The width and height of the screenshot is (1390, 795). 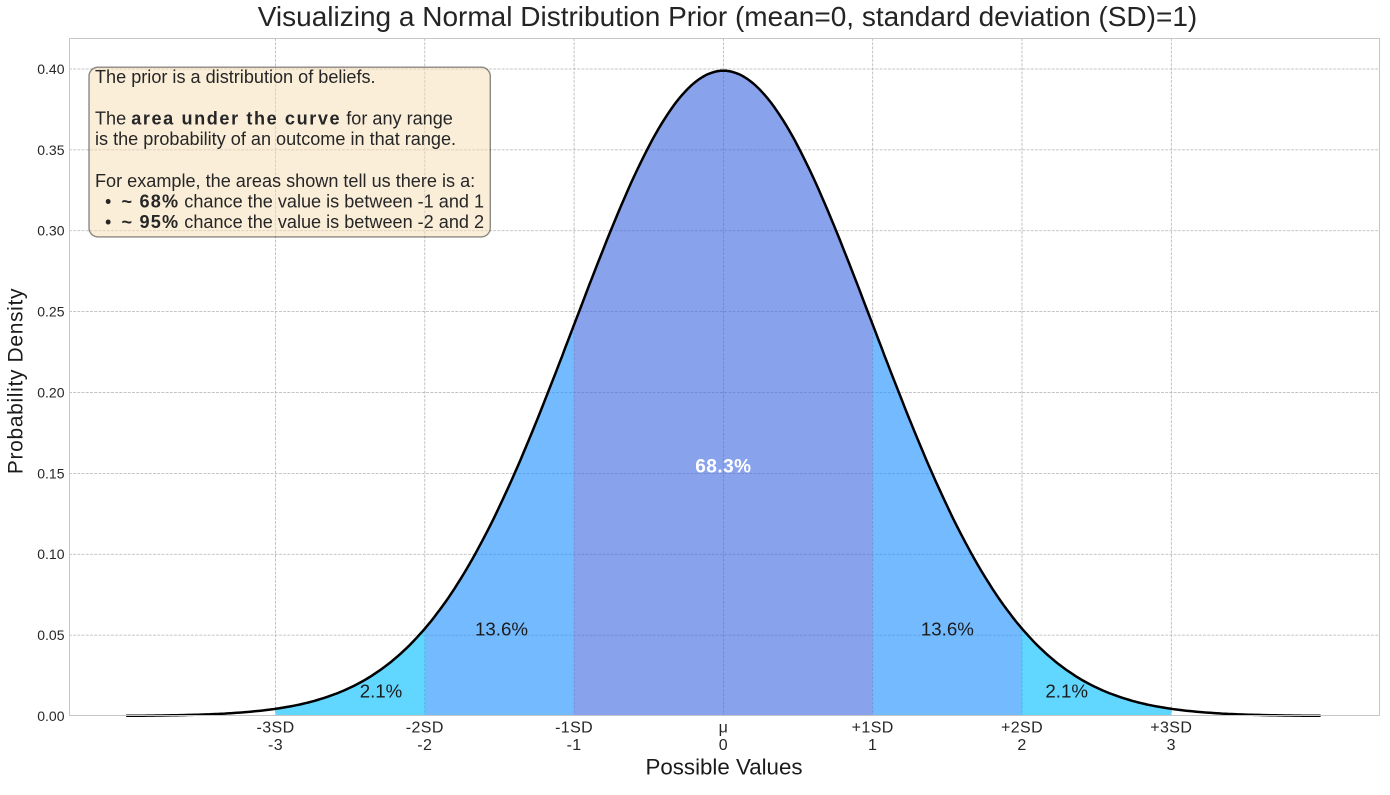 I want to click on svg-text: 0.25, so click(x=50, y=312).